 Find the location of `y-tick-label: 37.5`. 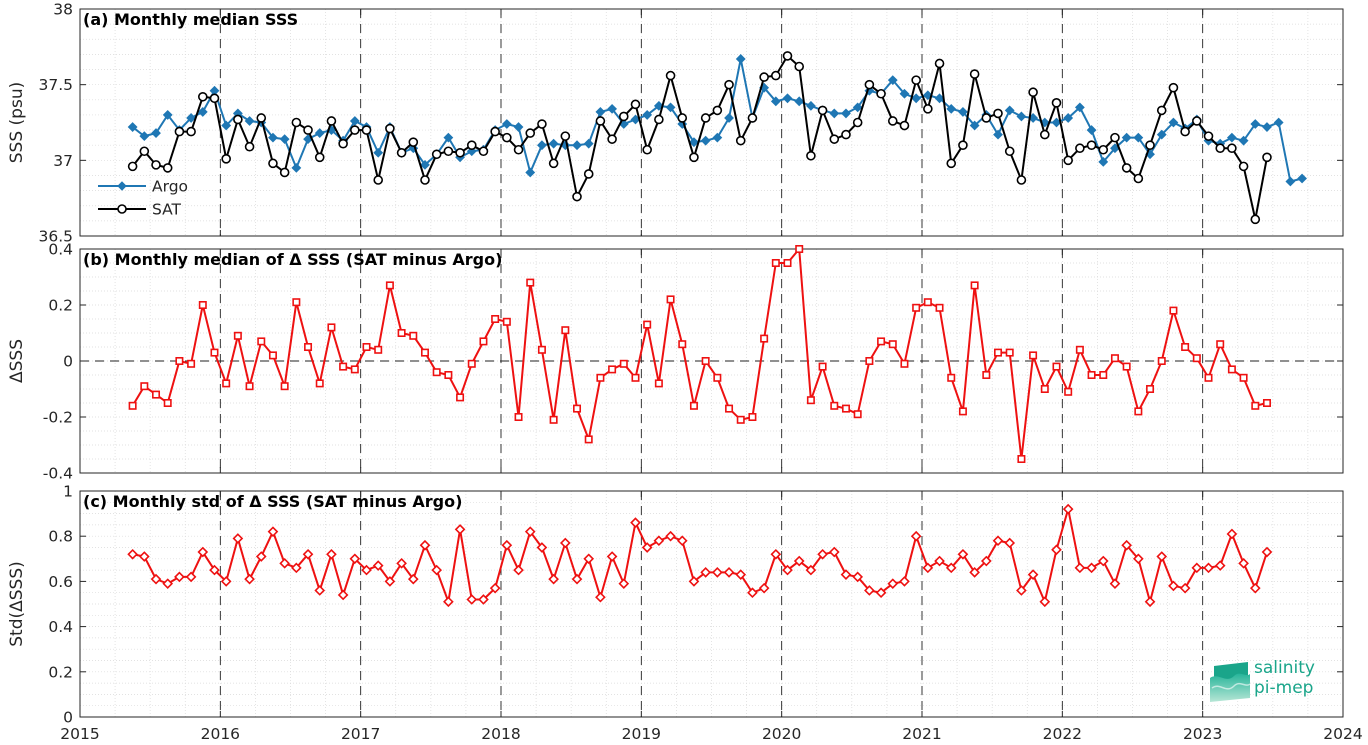

y-tick-label: 37.5 is located at coordinates (55, 85).